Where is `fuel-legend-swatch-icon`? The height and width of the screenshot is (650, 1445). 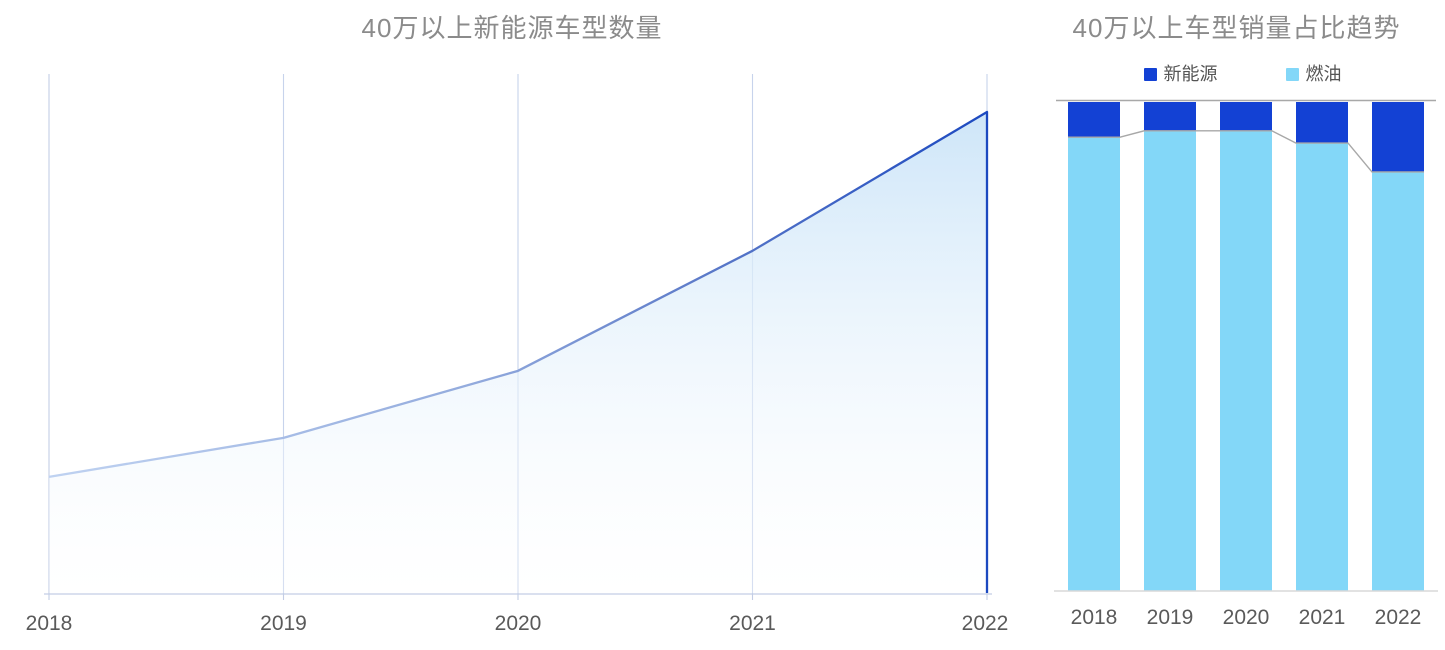
fuel-legend-swatch-icon is located at coordinates (1292, 74).